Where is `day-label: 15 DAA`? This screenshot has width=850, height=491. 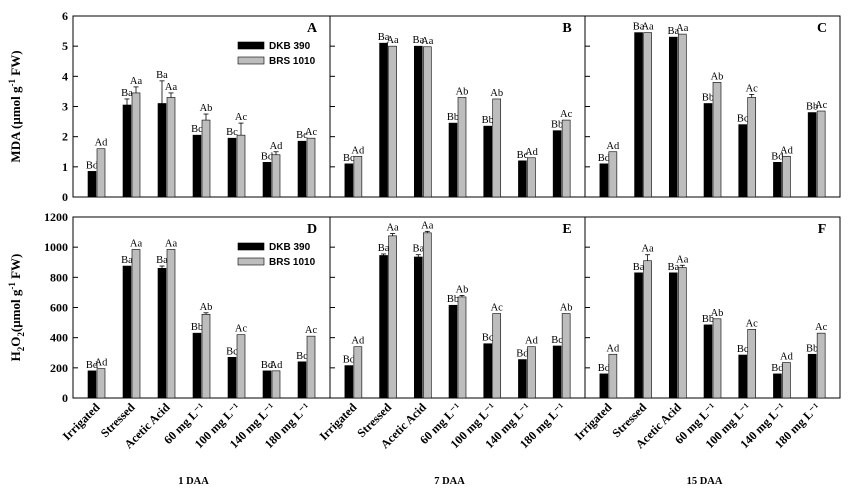
day-label: 15 DAA is located at coordinates (705, 481).